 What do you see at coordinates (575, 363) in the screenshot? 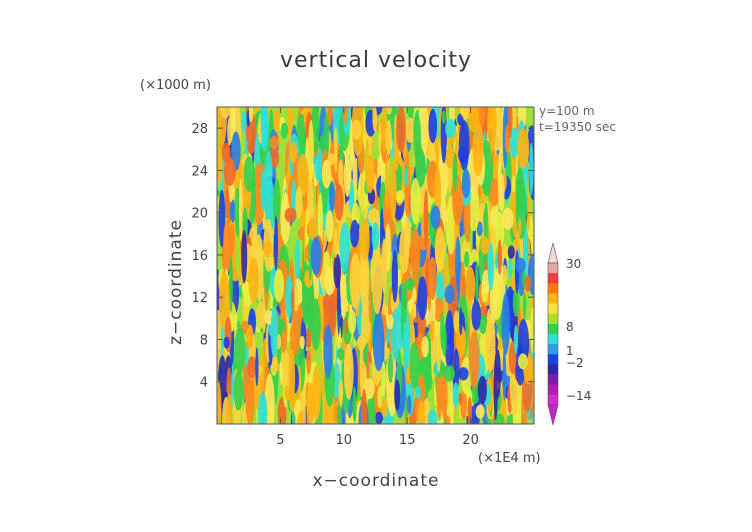
I see `colorbar-label: −2` at bounding box center [575, 363].